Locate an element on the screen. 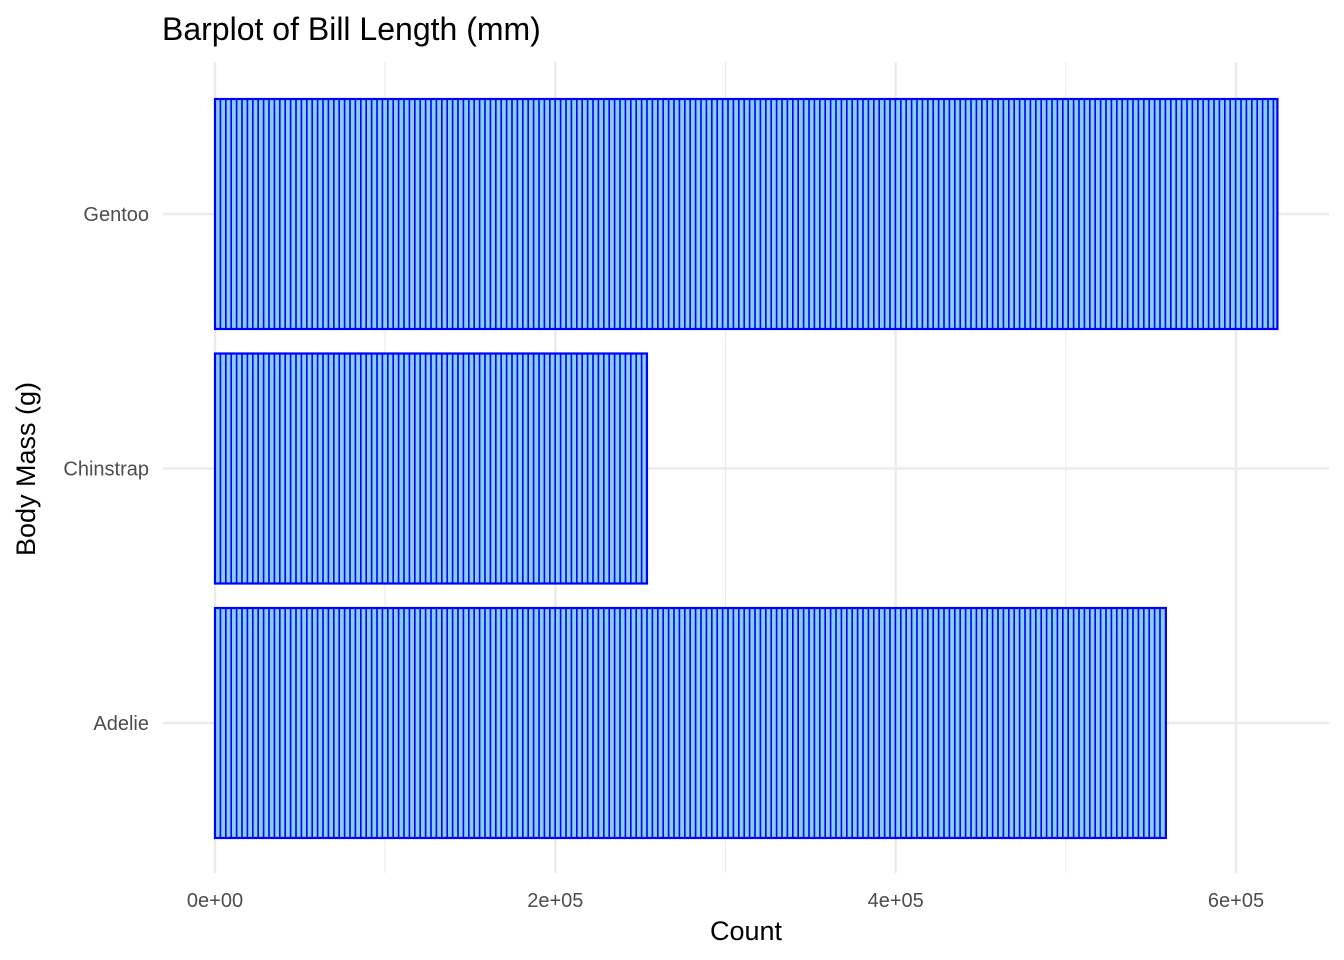 The height and width of the screenshot is (960, 1344). y-tick-label: Chinstrap is located at coordinates (106, 470).